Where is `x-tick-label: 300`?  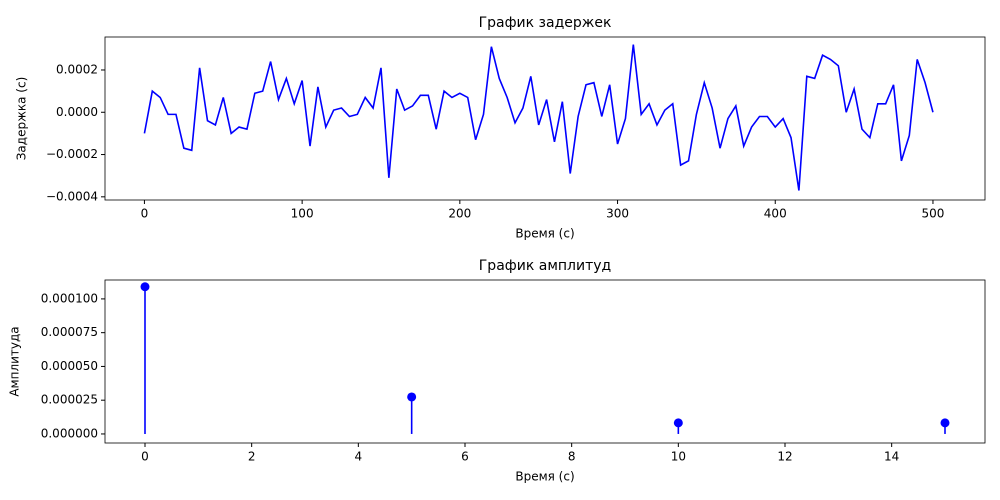 x-tick-label: 300 is located at coordinates (617, 214).